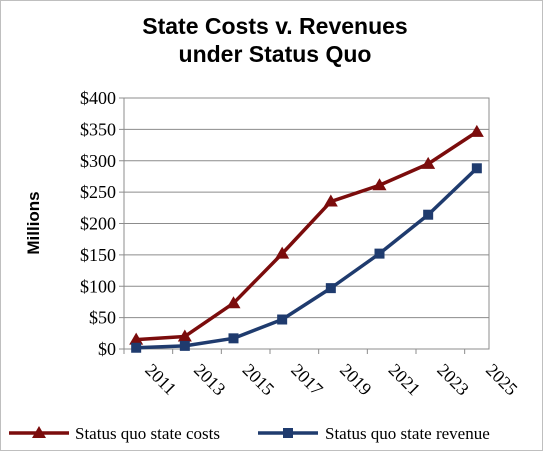 The image size is (543, 452). Describe the element at coordinates (160, 379) in the screenshot. I see `x-tick-label-2011: 2011` at that location.